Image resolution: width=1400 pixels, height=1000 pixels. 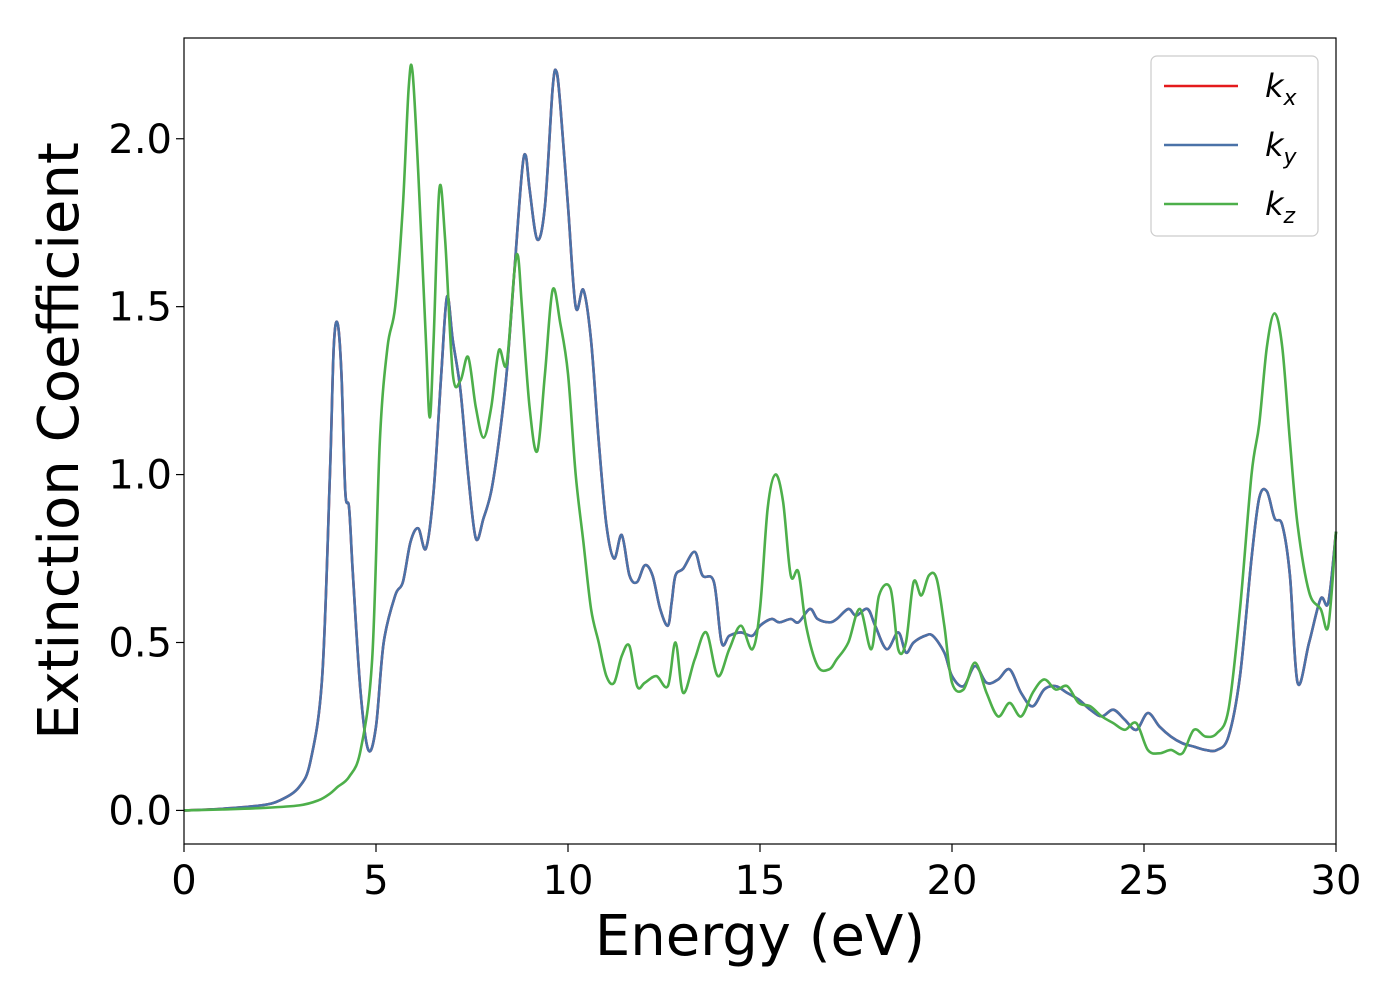 What do you see at coordinates (140, 140) in the screenshot?
I see `y-tick-label: 2.0` at bounding box center [140, 140].